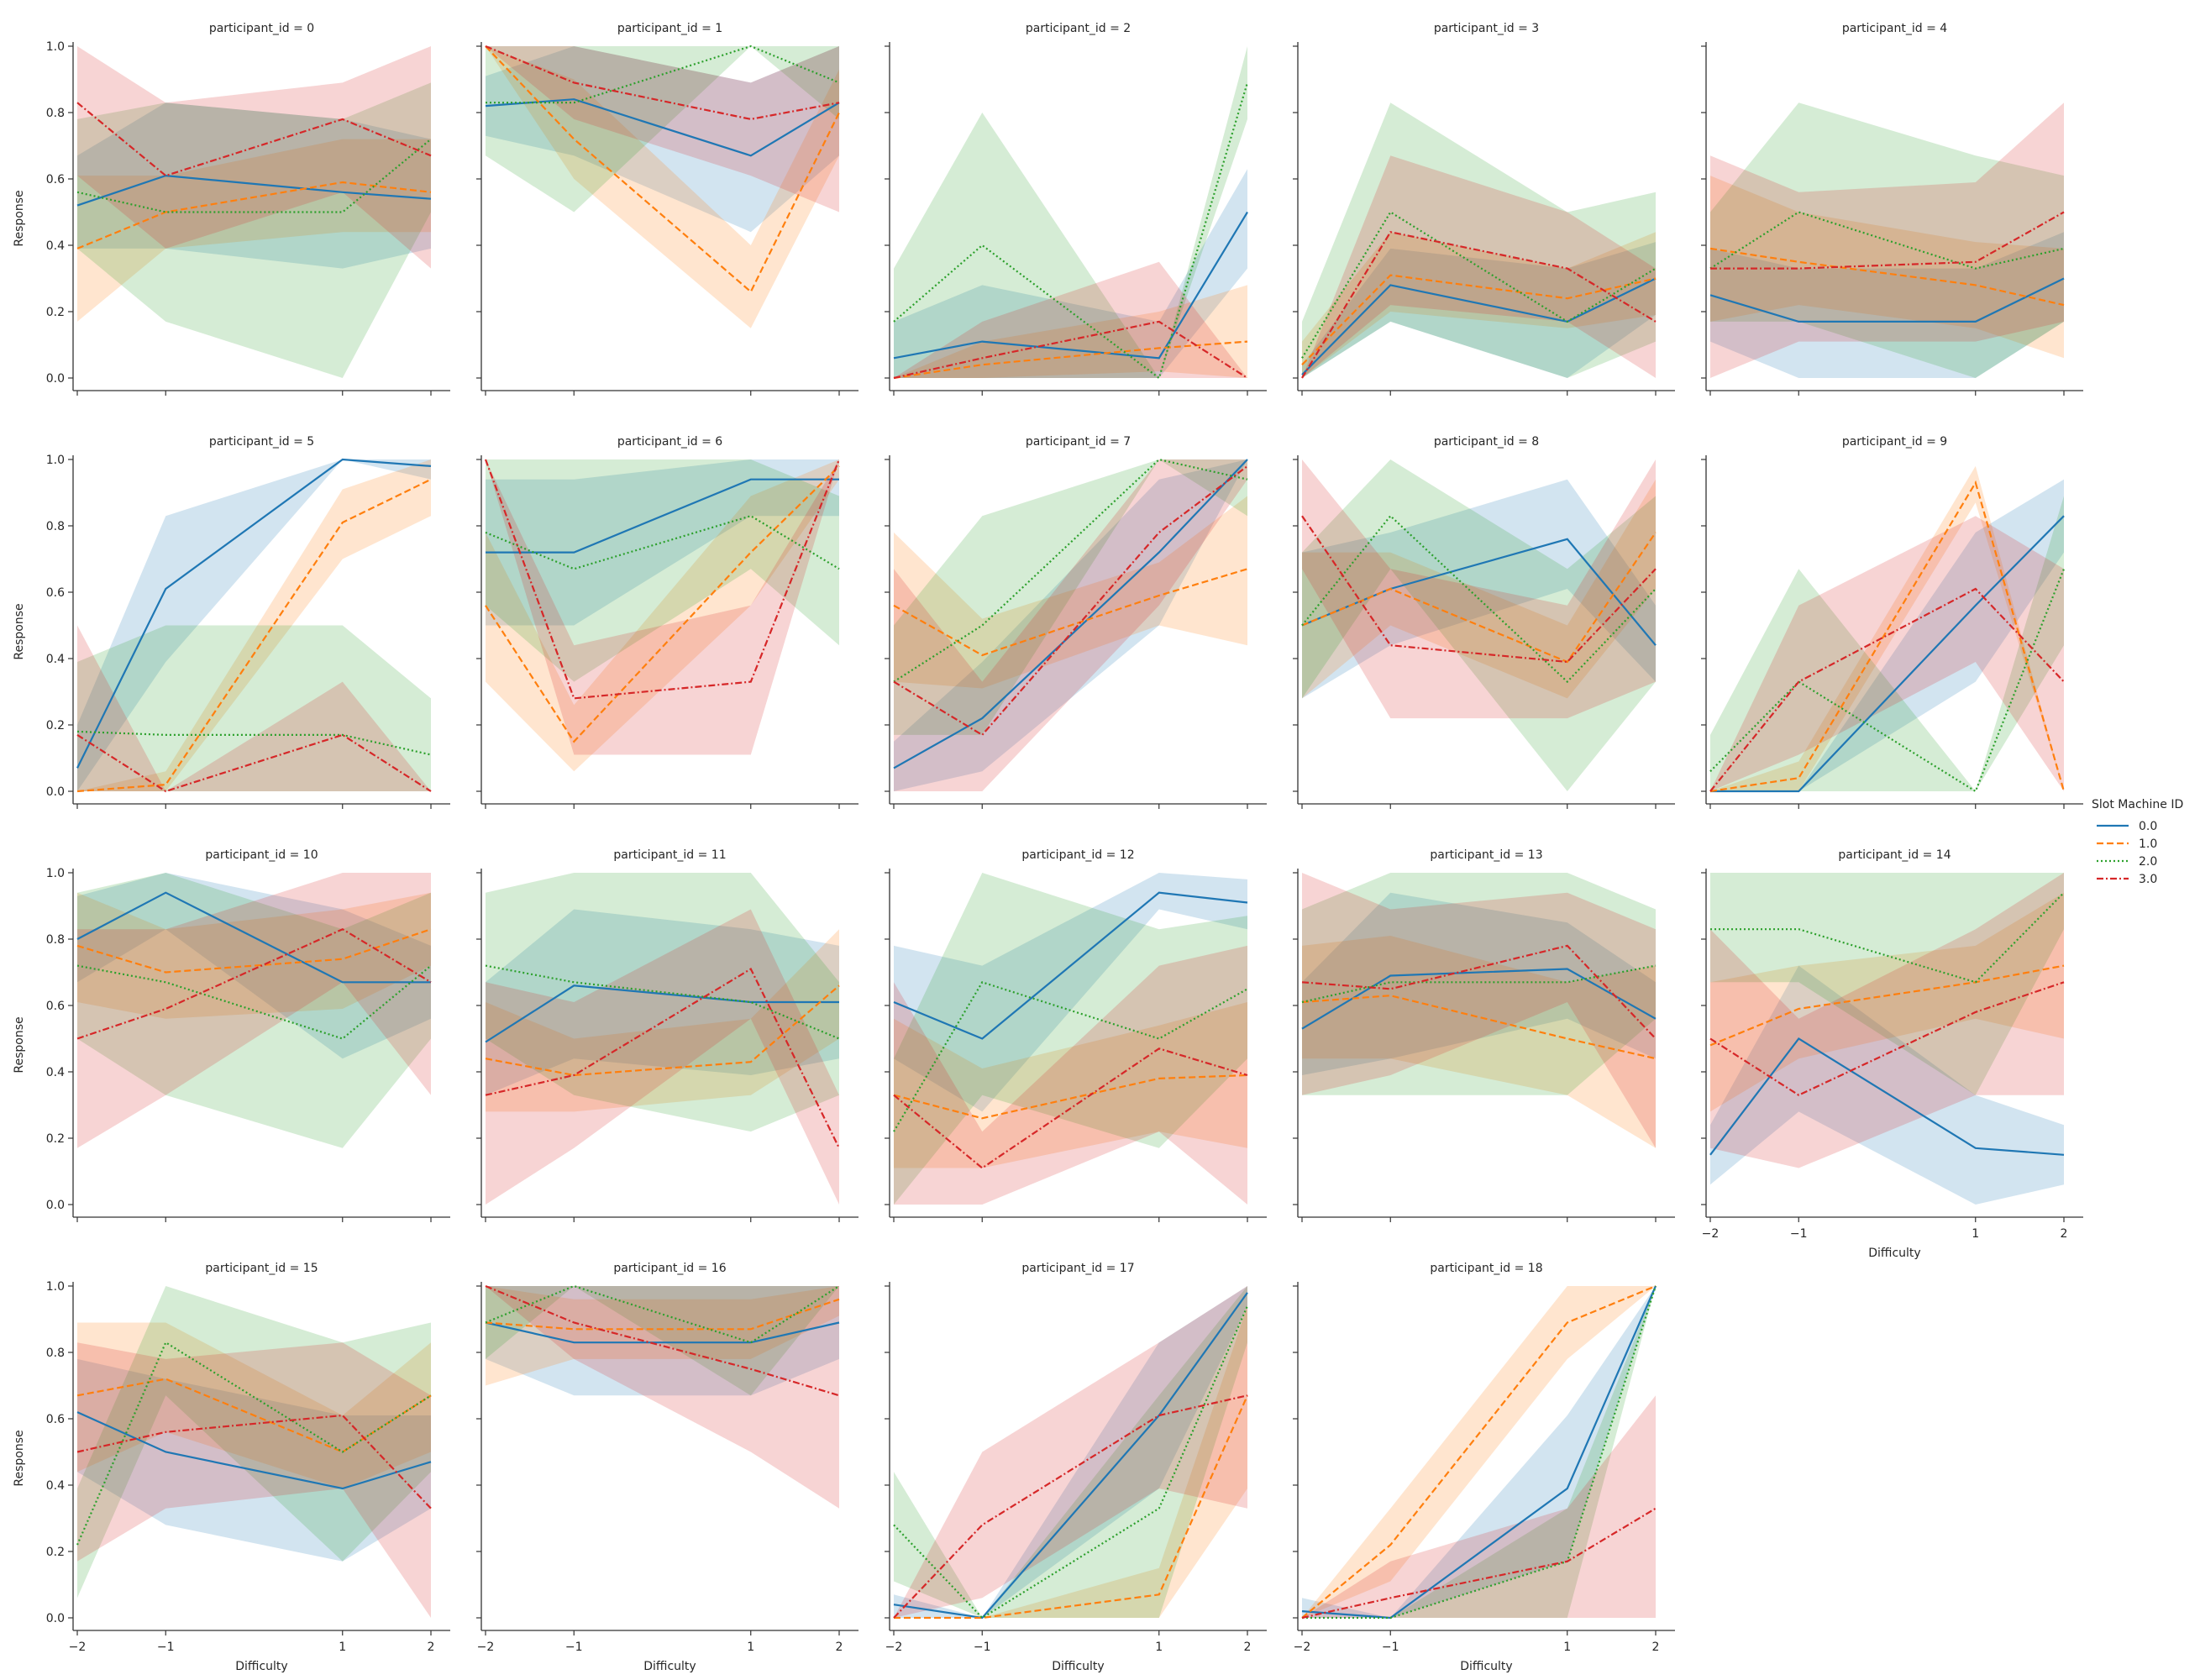 The height and width of the screenshot is (1680, 2200). What do you see at coordinates (1892, 1054) in the screenshot?
I see `facet-panel: participant_id = 14 −2 −1 1 2 Difficulty` at bounding box center [1892, 1054].